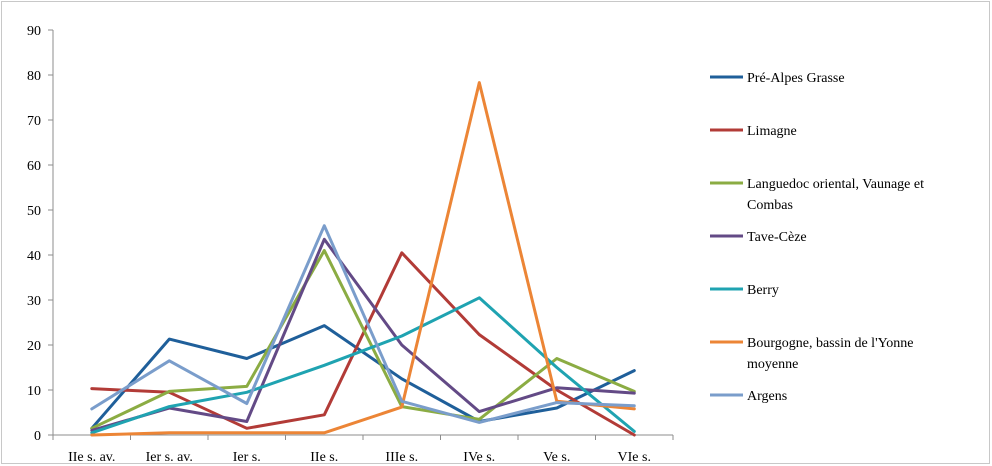 The width and height of the screenshot is (992, 466). I want to click on legend-label: Tave-Cèze, so click(777, 237).